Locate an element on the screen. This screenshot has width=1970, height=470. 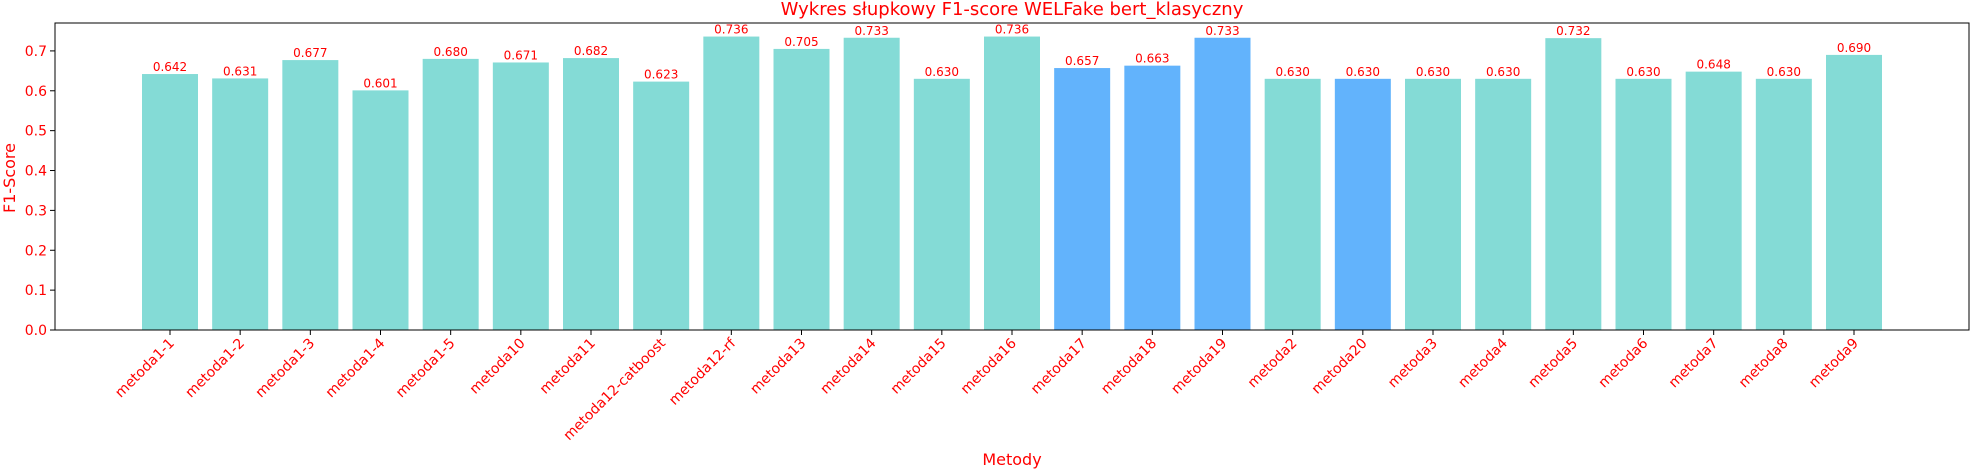
x-tick-label-metoda14: metoda14 is located at coordinates (849, 366).